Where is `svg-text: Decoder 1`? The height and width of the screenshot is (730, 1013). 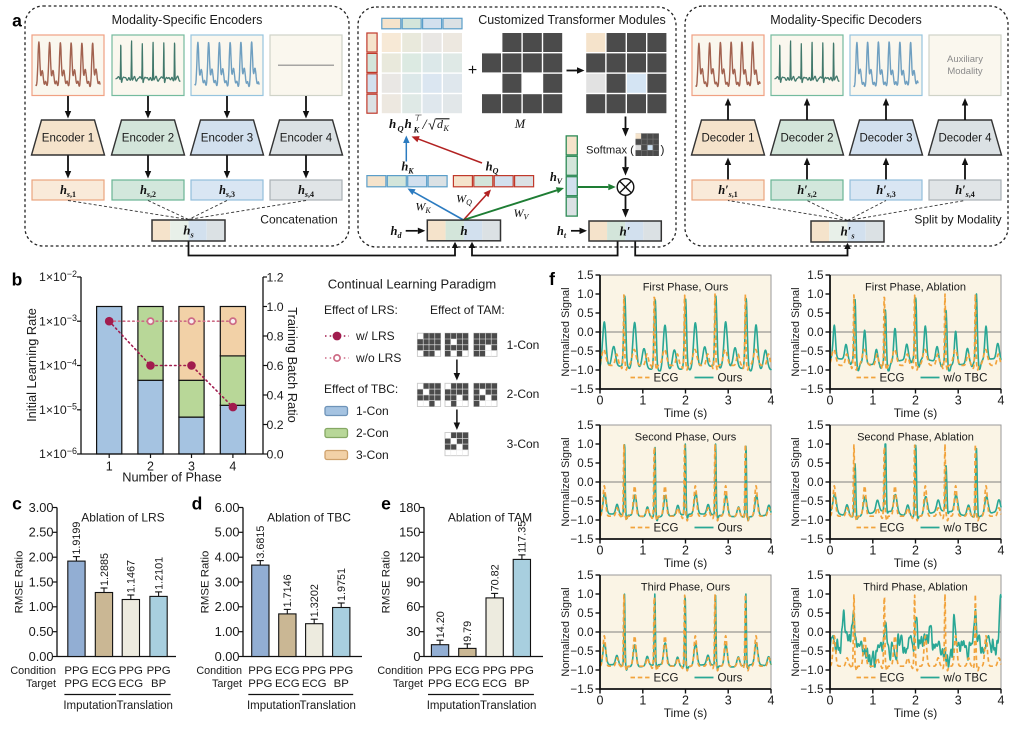
svg-text: Decoder 1 is located at coordinates (727, 139).